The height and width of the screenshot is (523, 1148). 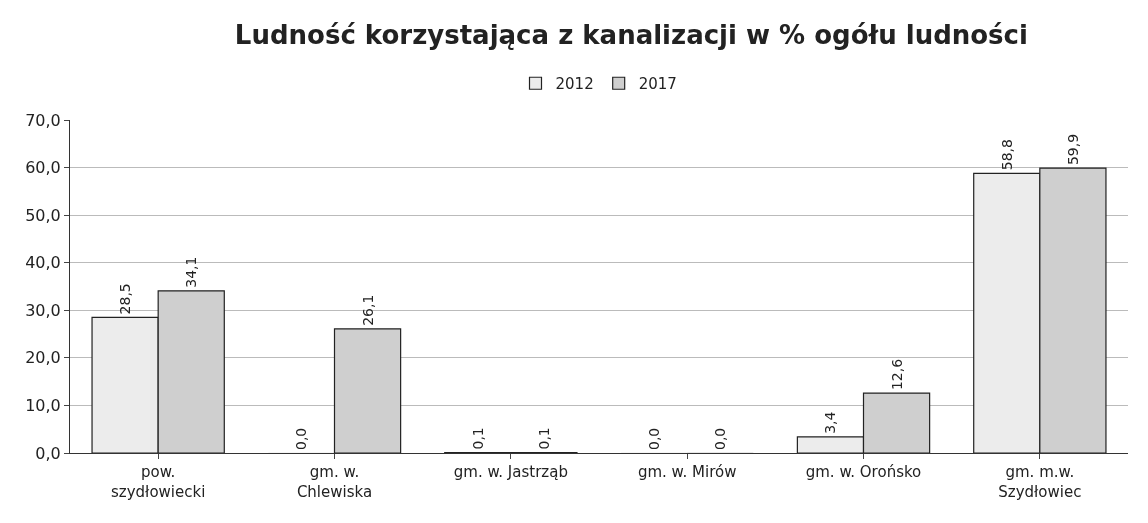 I want to click on y-tick-label: 40,0, so click(x=43, y=263).